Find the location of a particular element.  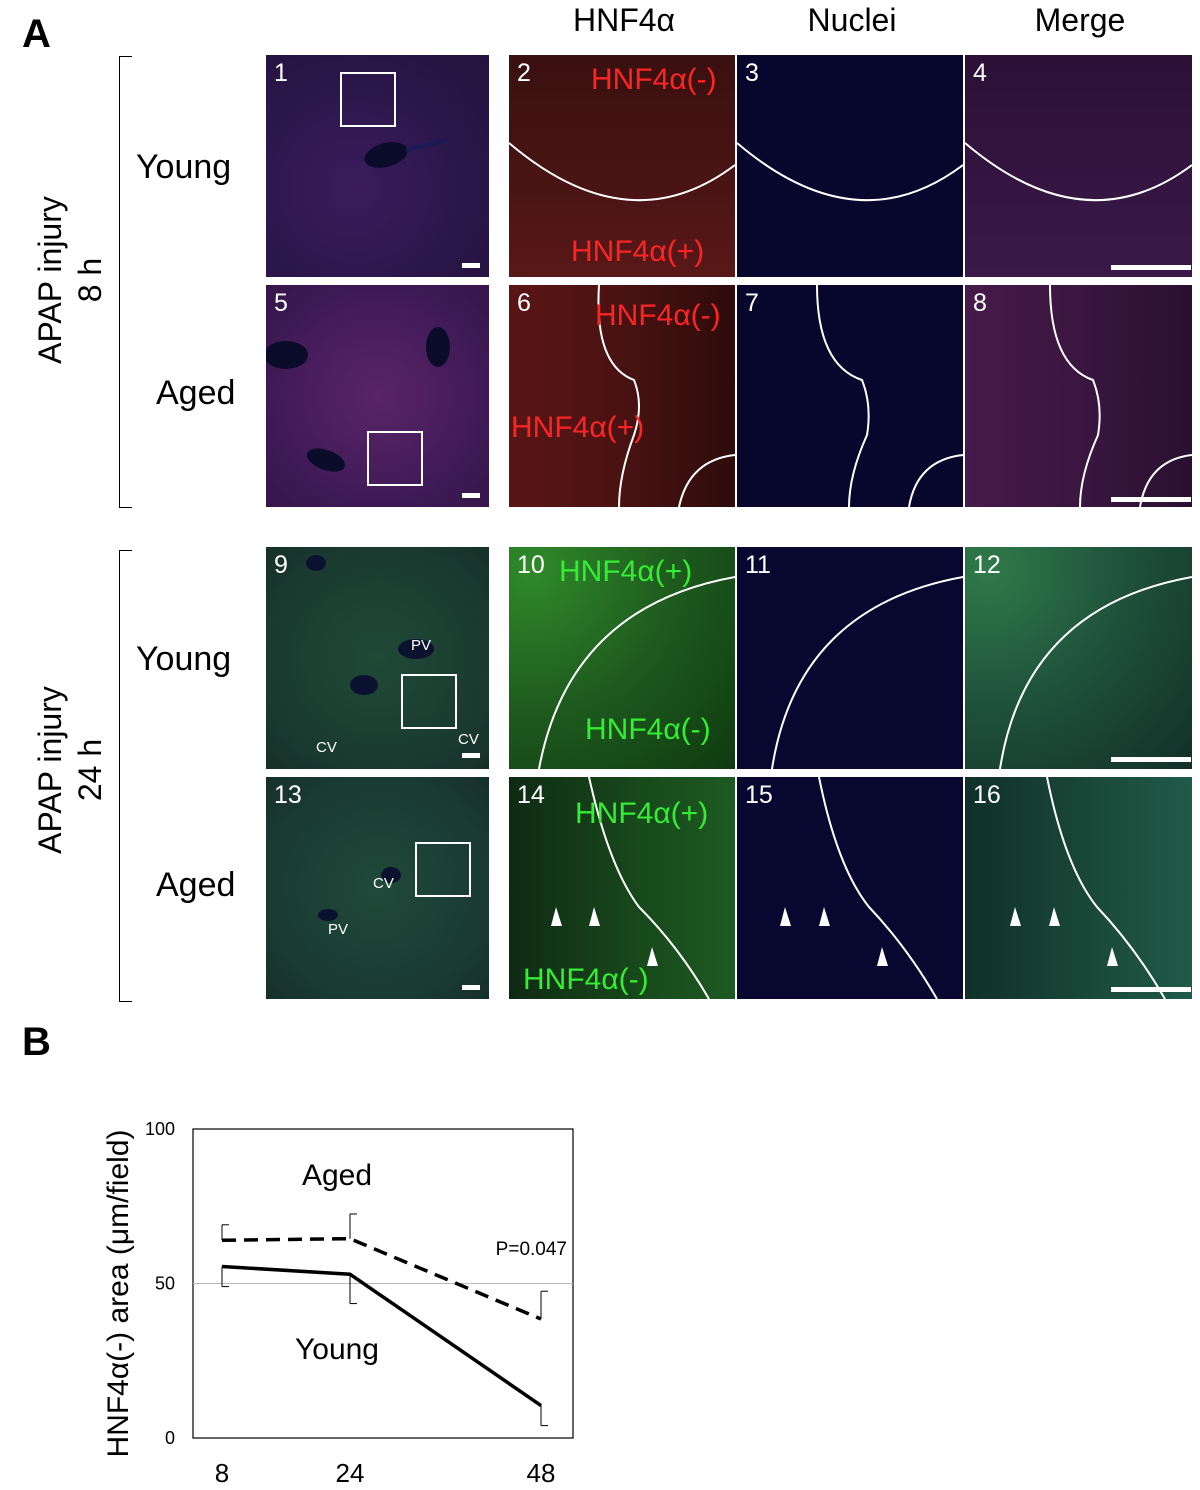

micrograph-tile-1: 1 is located at coordinates (377, 166).